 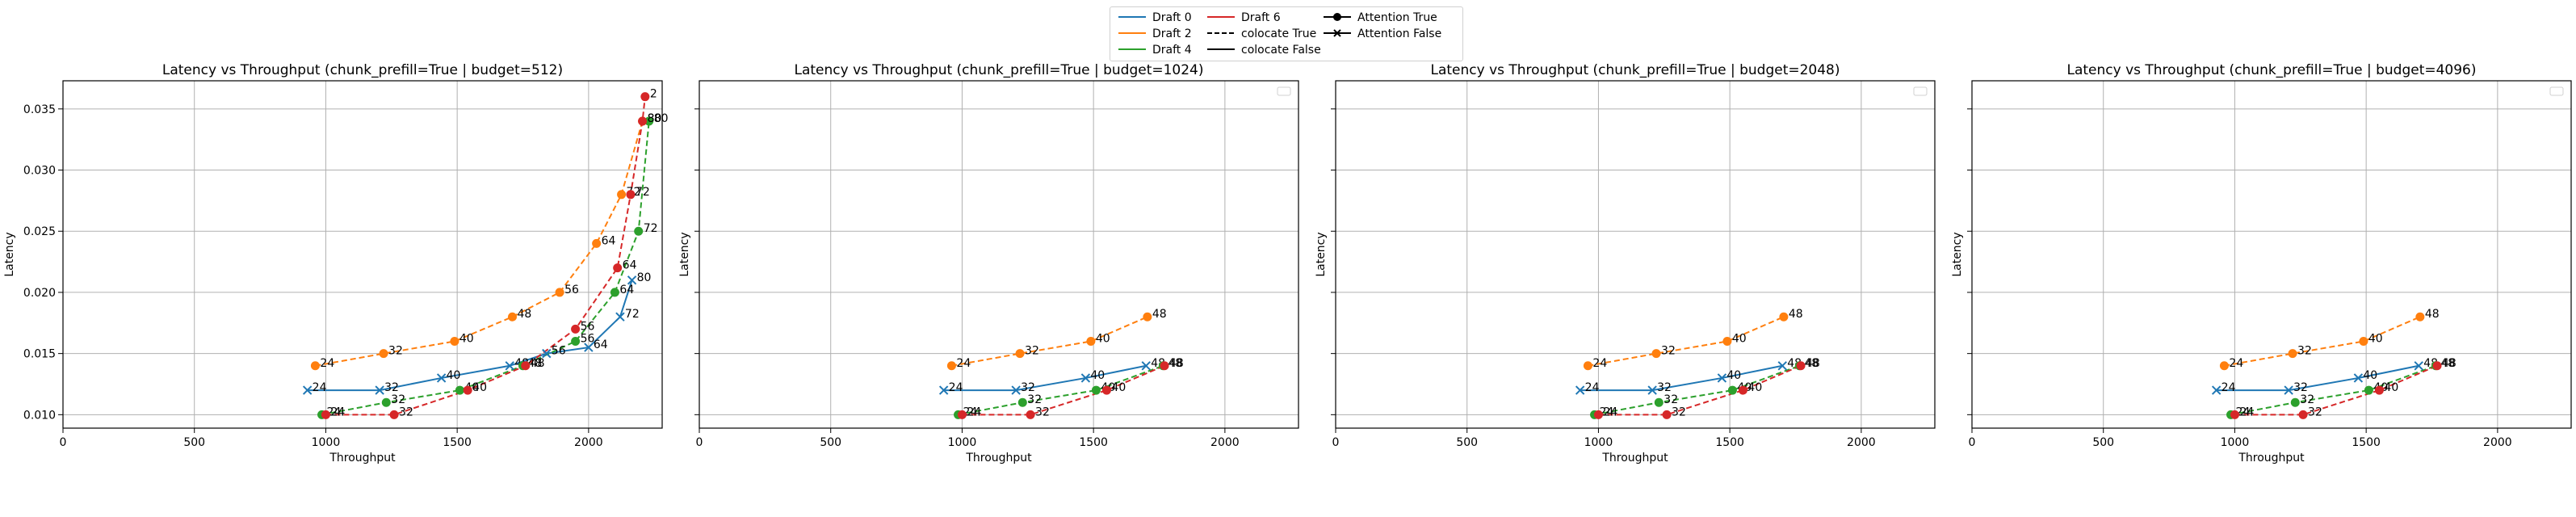 What do you see at coordinates (39, 355) in the screenshot?
I see `y-tick-label: 0.015` at bounding box center [39, 355].